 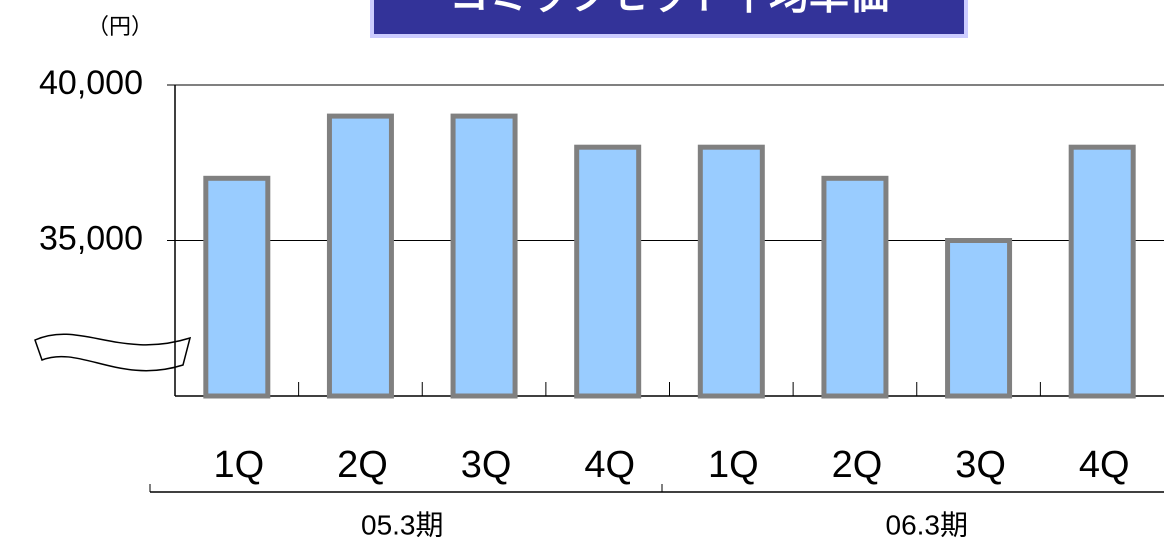 I want to click on y-tick-label: 40,000, so click(x=91, y=83).